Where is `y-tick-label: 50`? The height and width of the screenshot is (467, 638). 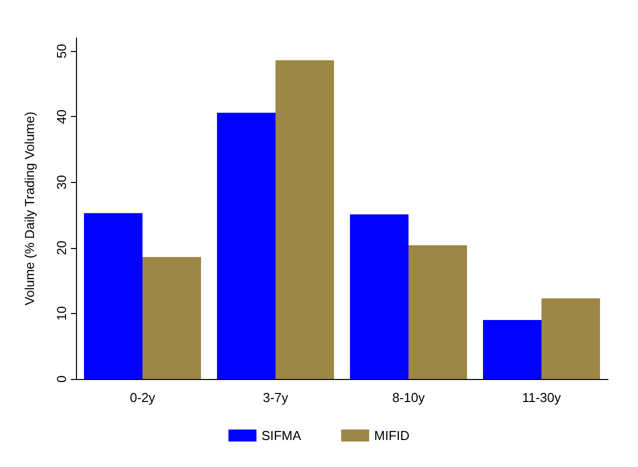
y-tick-label: 50 is located at coordinates (61, 51).